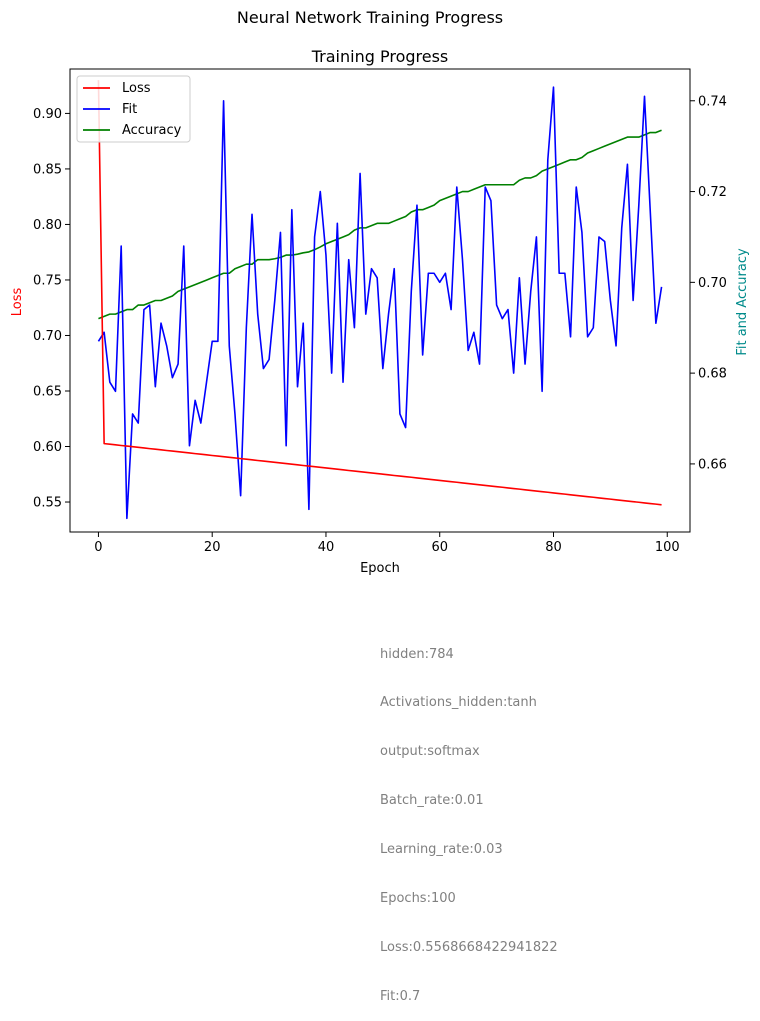  Describe the element at coordinates (418, 899) in the screenshot. I see `note-epochs: Epochs:100` at that location.